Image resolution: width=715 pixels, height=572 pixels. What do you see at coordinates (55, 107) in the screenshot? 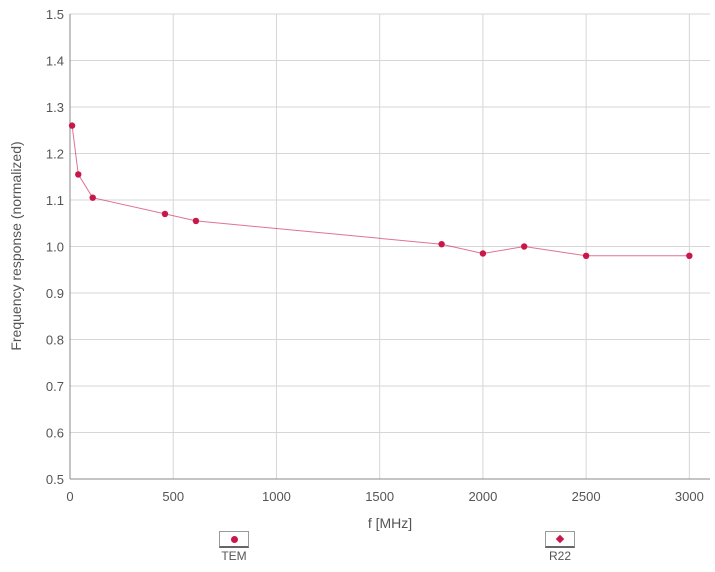
I see `y-tick-label: 1.3` at bounding box center [55, 107].